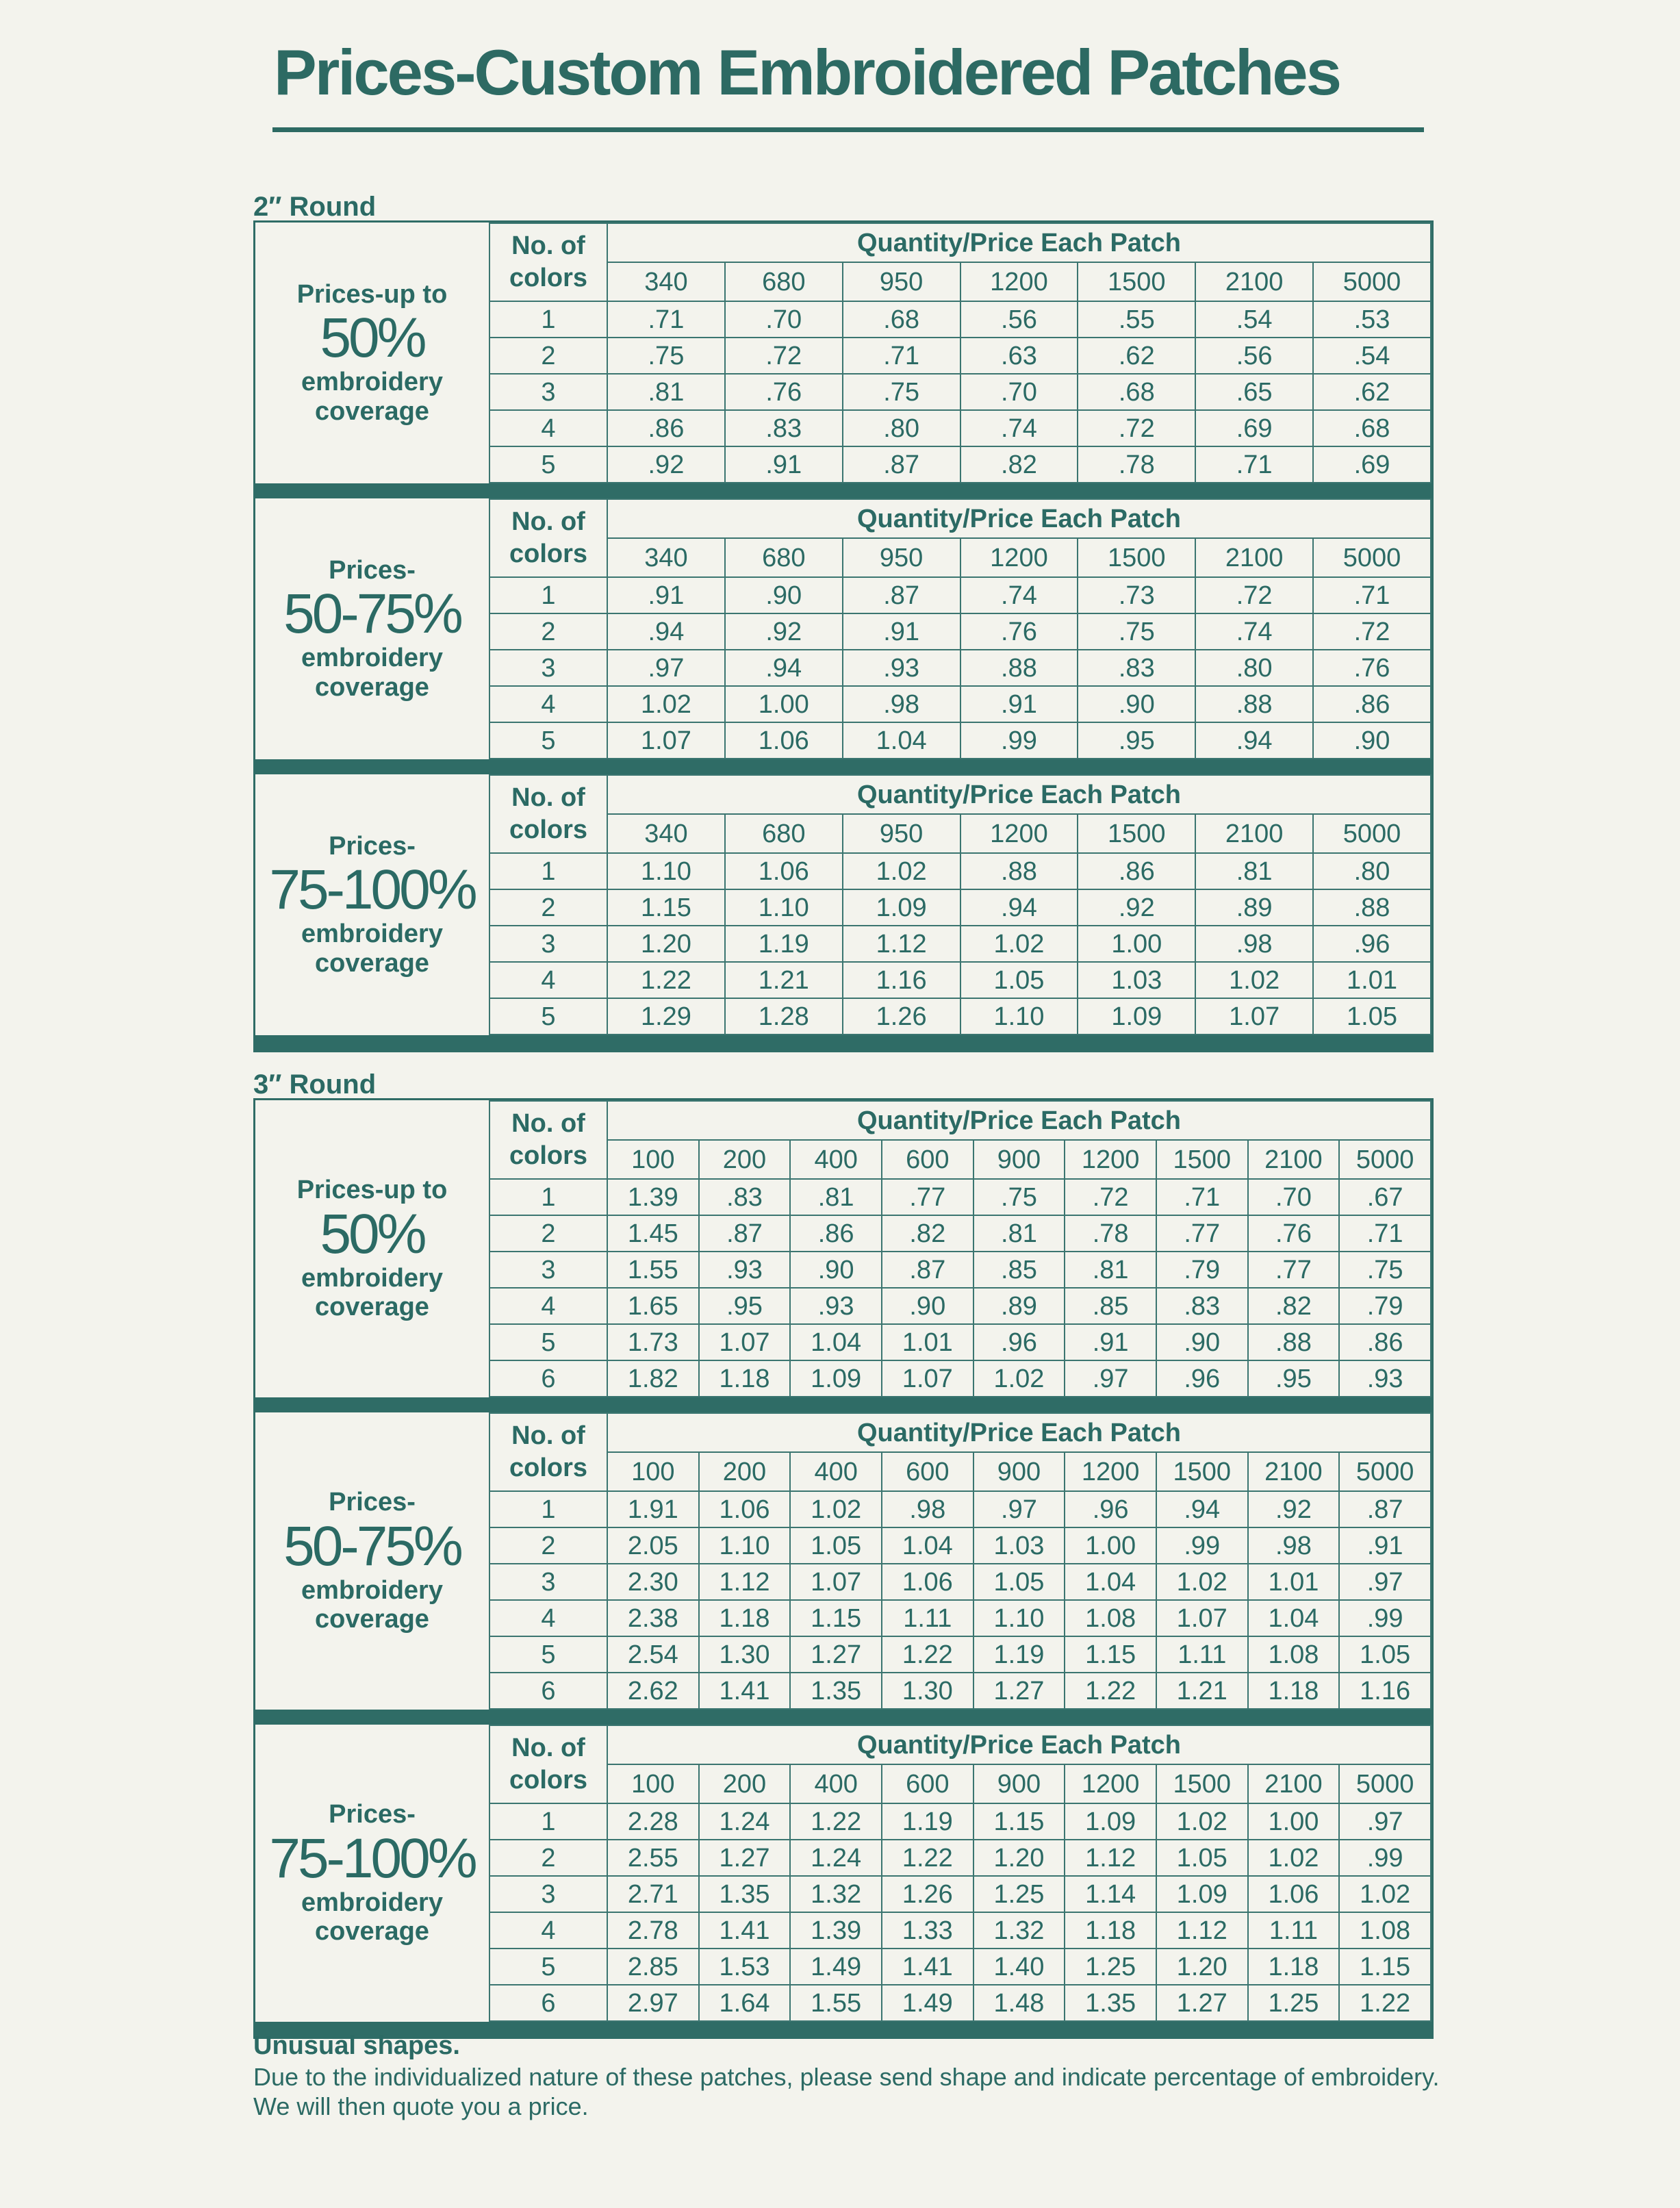 The width and height of the screenshot is (1680, 2208). Describe the element at coordinates (653, 1691) in the screenshot. I see `price-cell: 2.62` at that location.